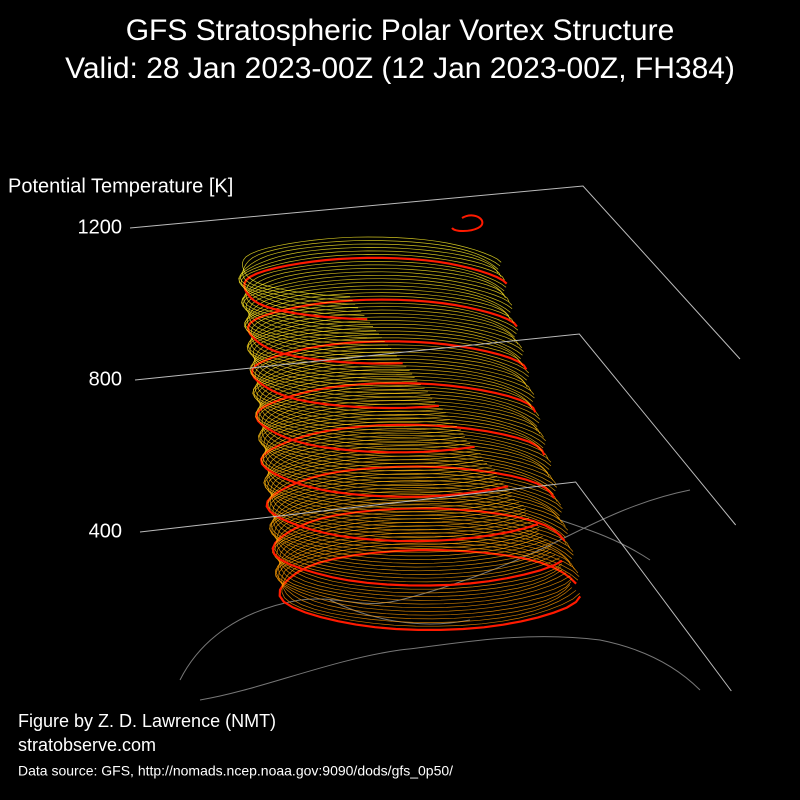  What do you see at coordinates (105, 379) in the screenshot?
I see `z-tick-label: 800` at bounding box center [105, 379].